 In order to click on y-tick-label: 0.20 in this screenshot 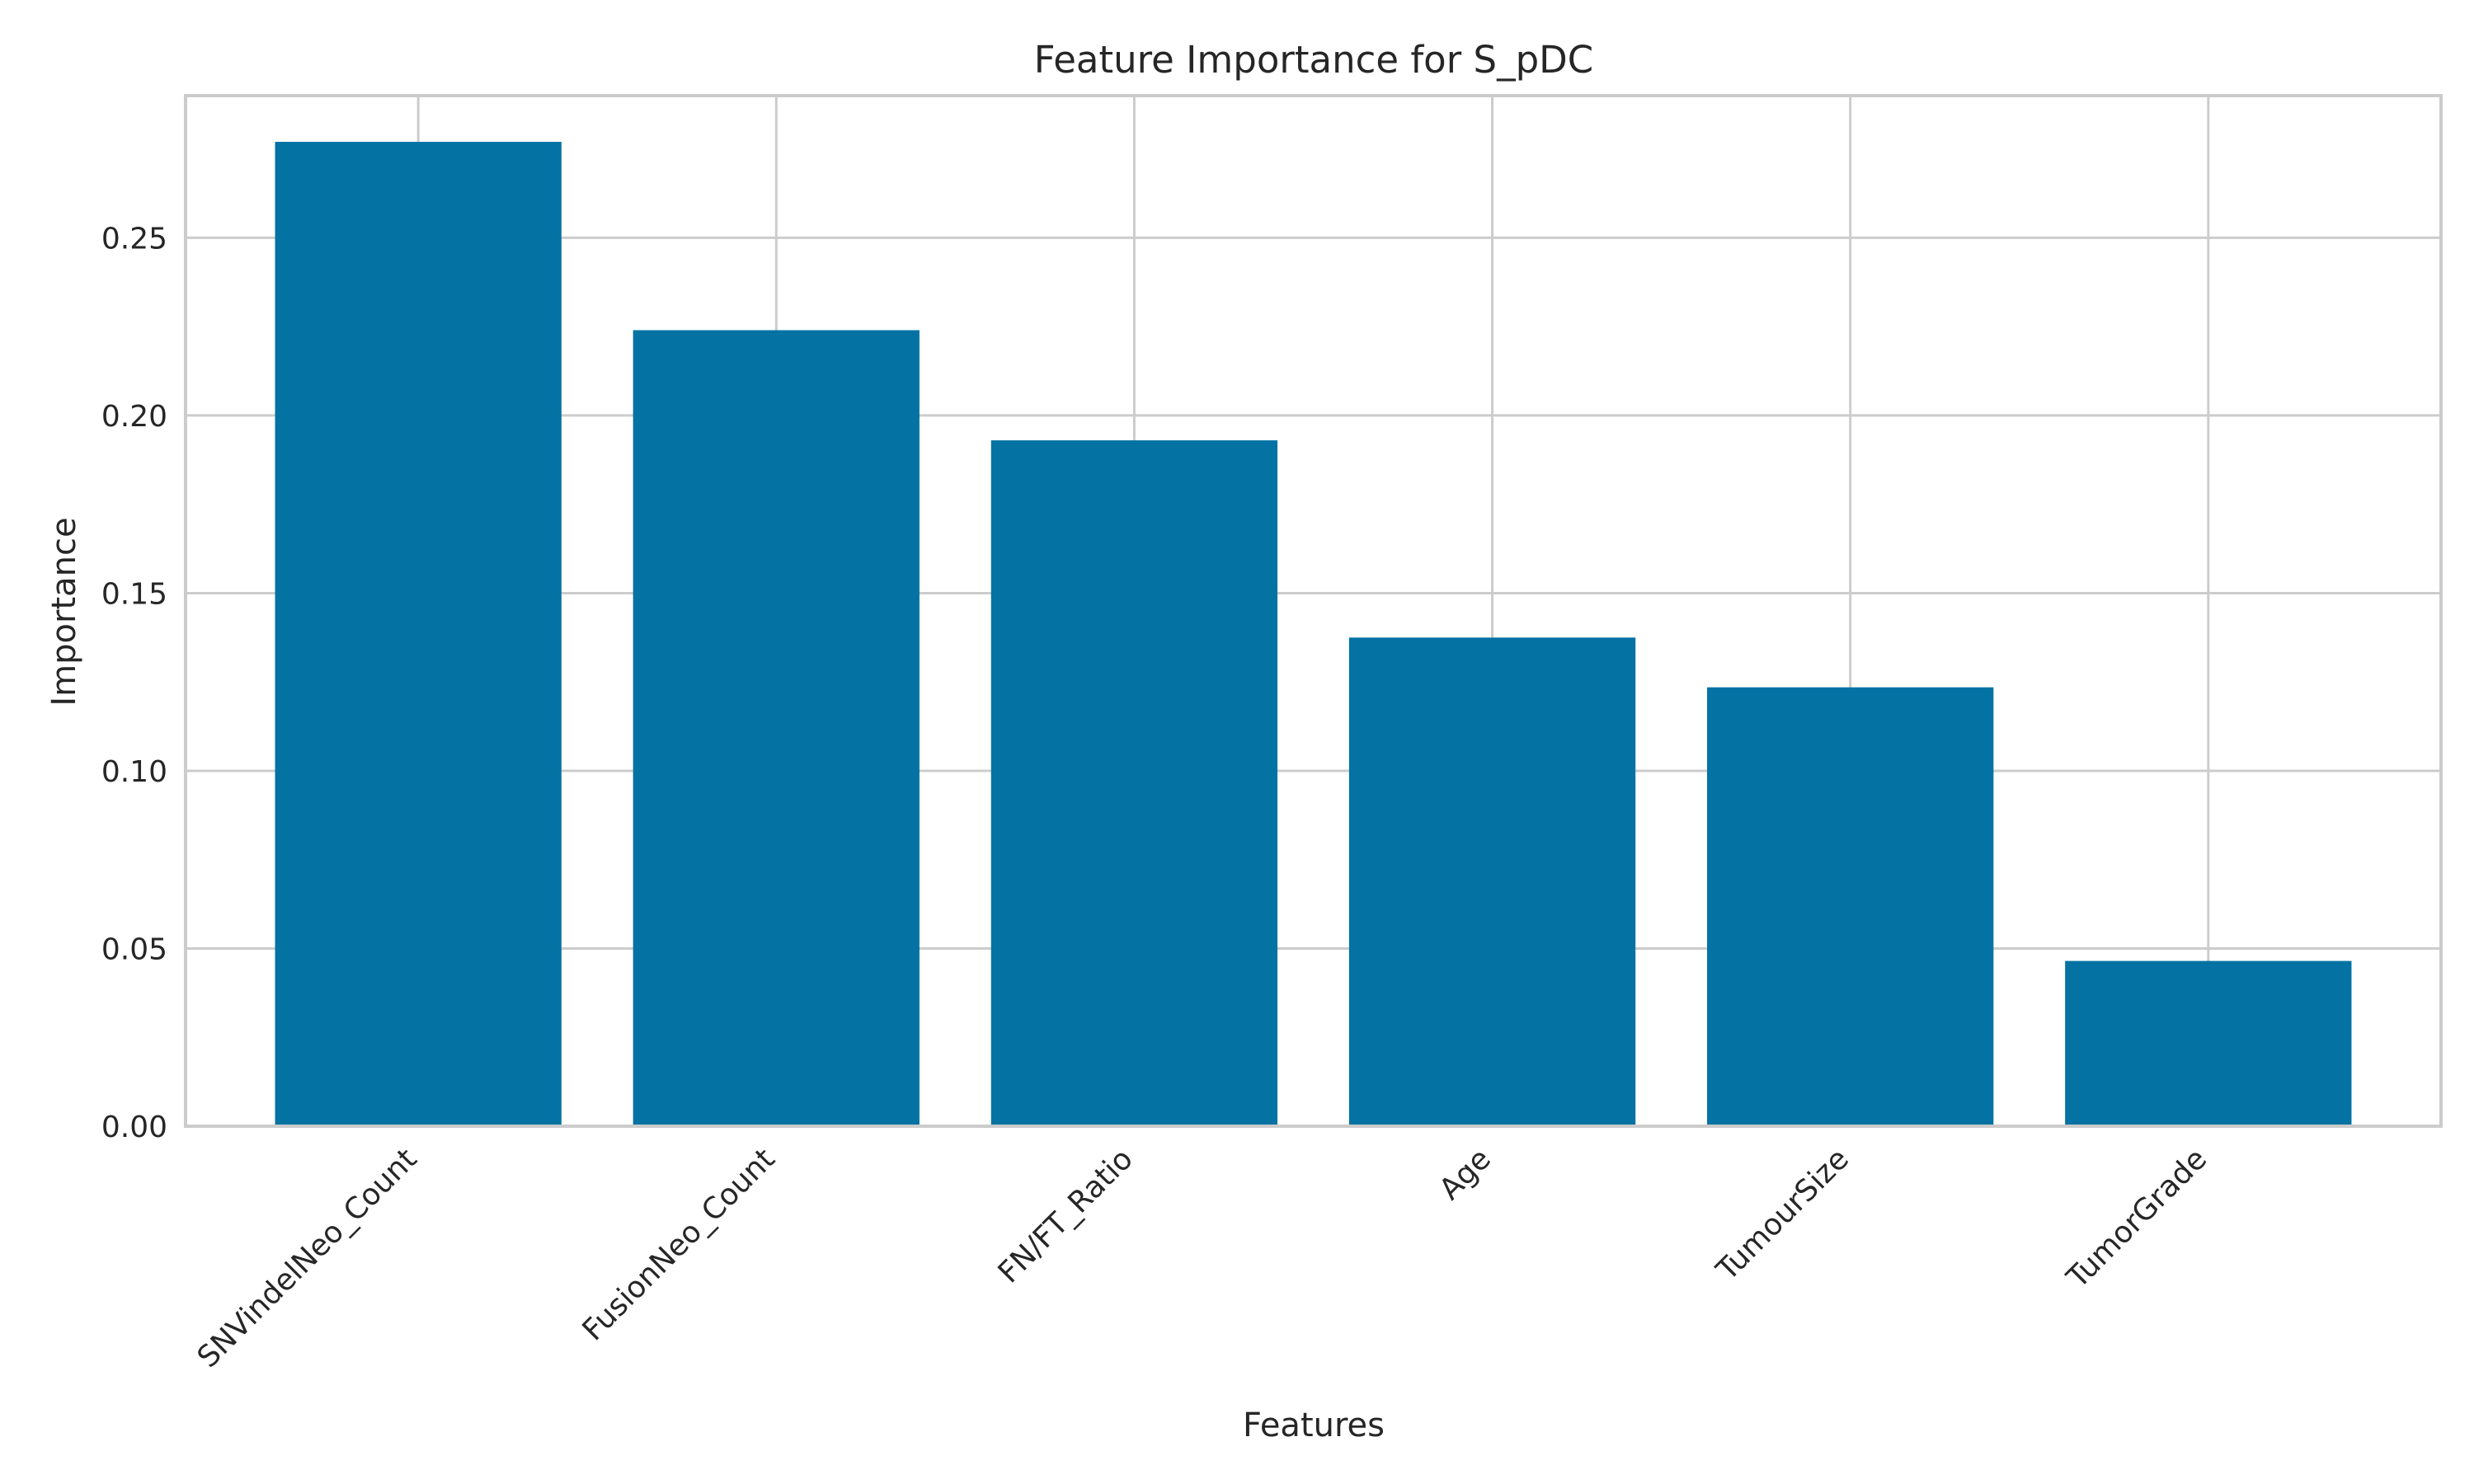, I will do `click(134, 417)`.